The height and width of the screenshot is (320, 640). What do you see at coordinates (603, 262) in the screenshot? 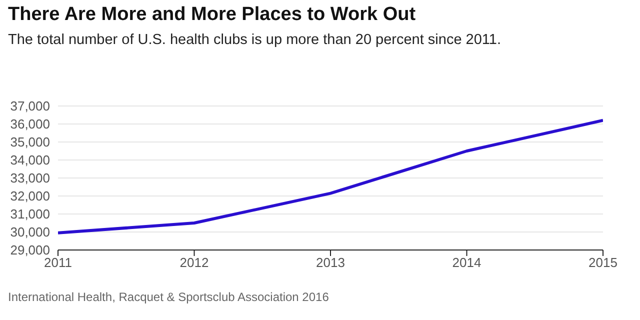
I see `x-tick-label: 2015` at bounding box center [603, 262].